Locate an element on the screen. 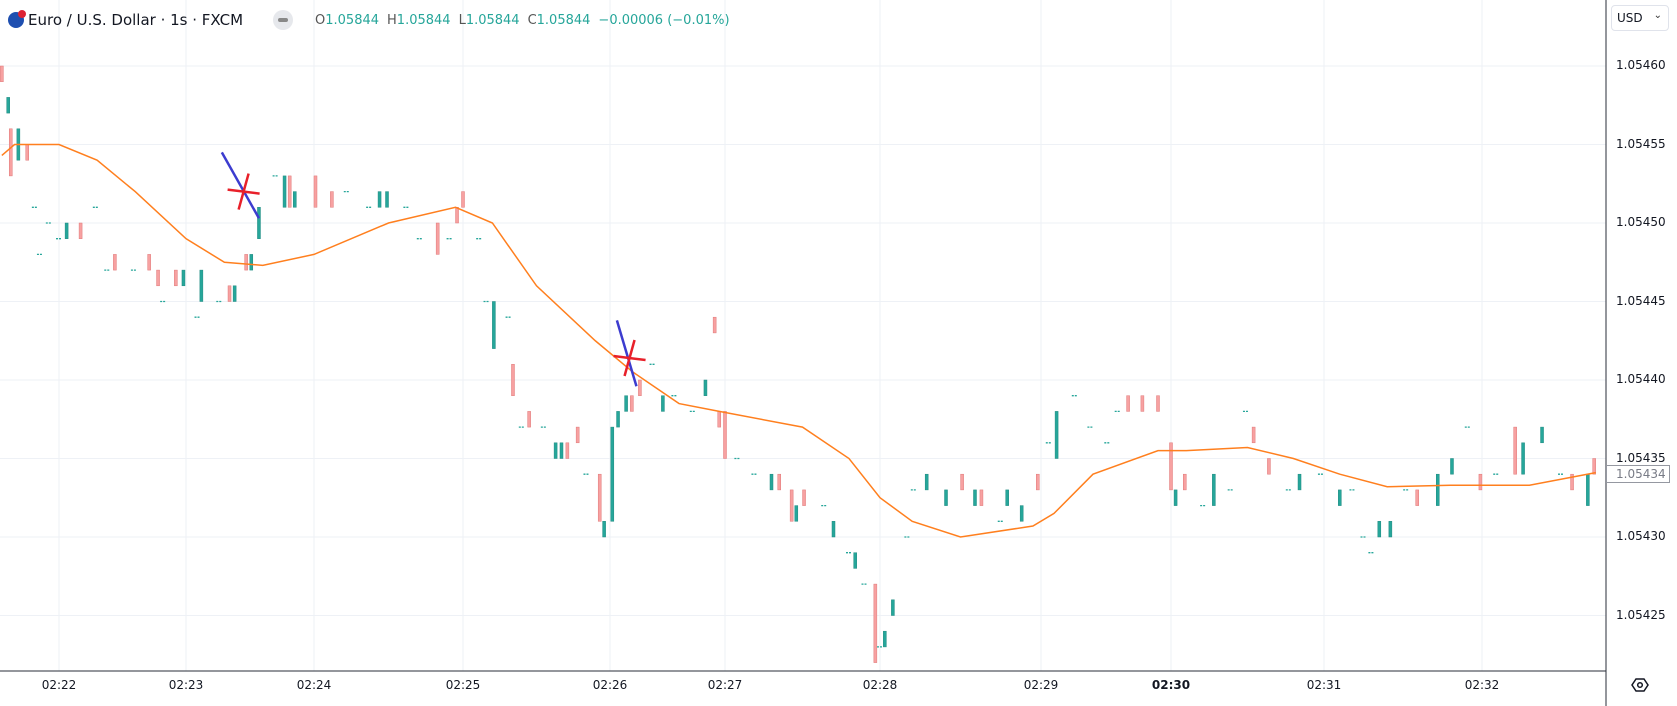 This screenshot has width=1677, height=706. drawing-markers is located at coordinates (433, 269).